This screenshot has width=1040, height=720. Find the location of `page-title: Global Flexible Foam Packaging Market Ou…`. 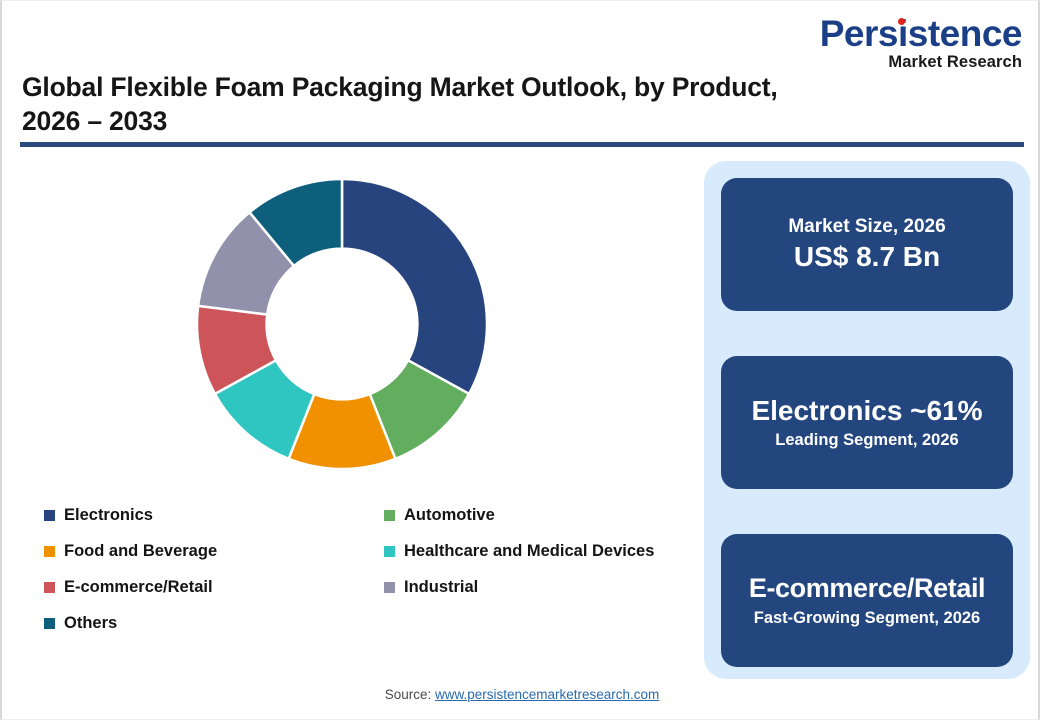

page-title: Global Flexible Foam Packaging Market Ou… is located at coordinates (400, 104).